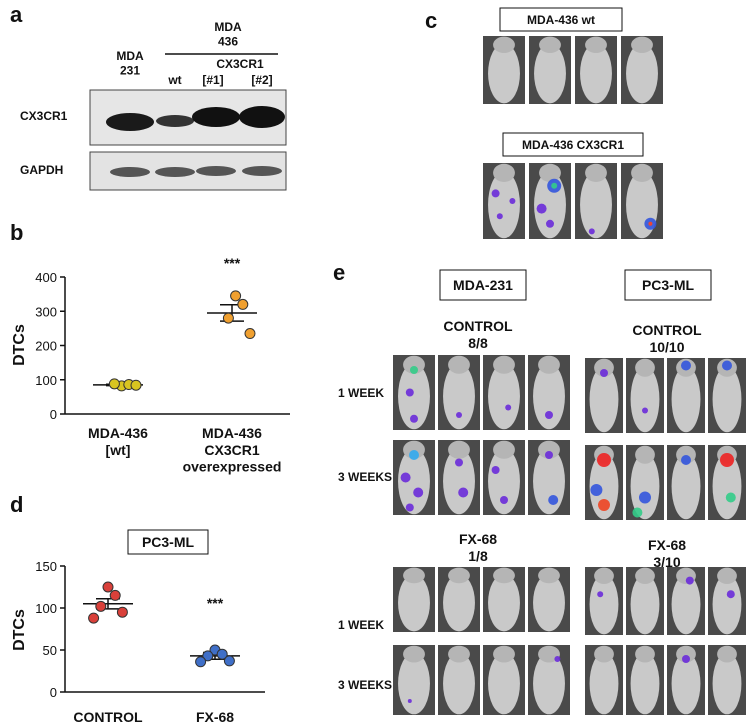  What do you see at coordinates (16, 14) in the screenshot?
I see `panel-label: a` at bounding box center [16, 14].